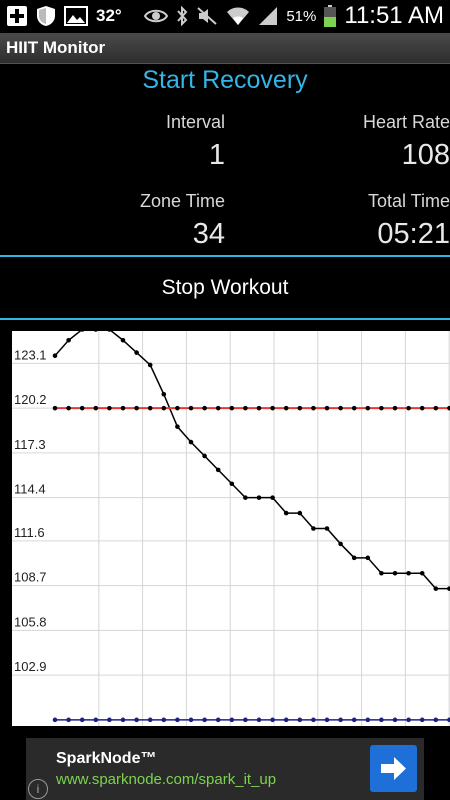  What do you see at coordinates (56, 47) in the screenshot?
I see `app-title: HIIT Monitor` at bounding box center [56, 47].